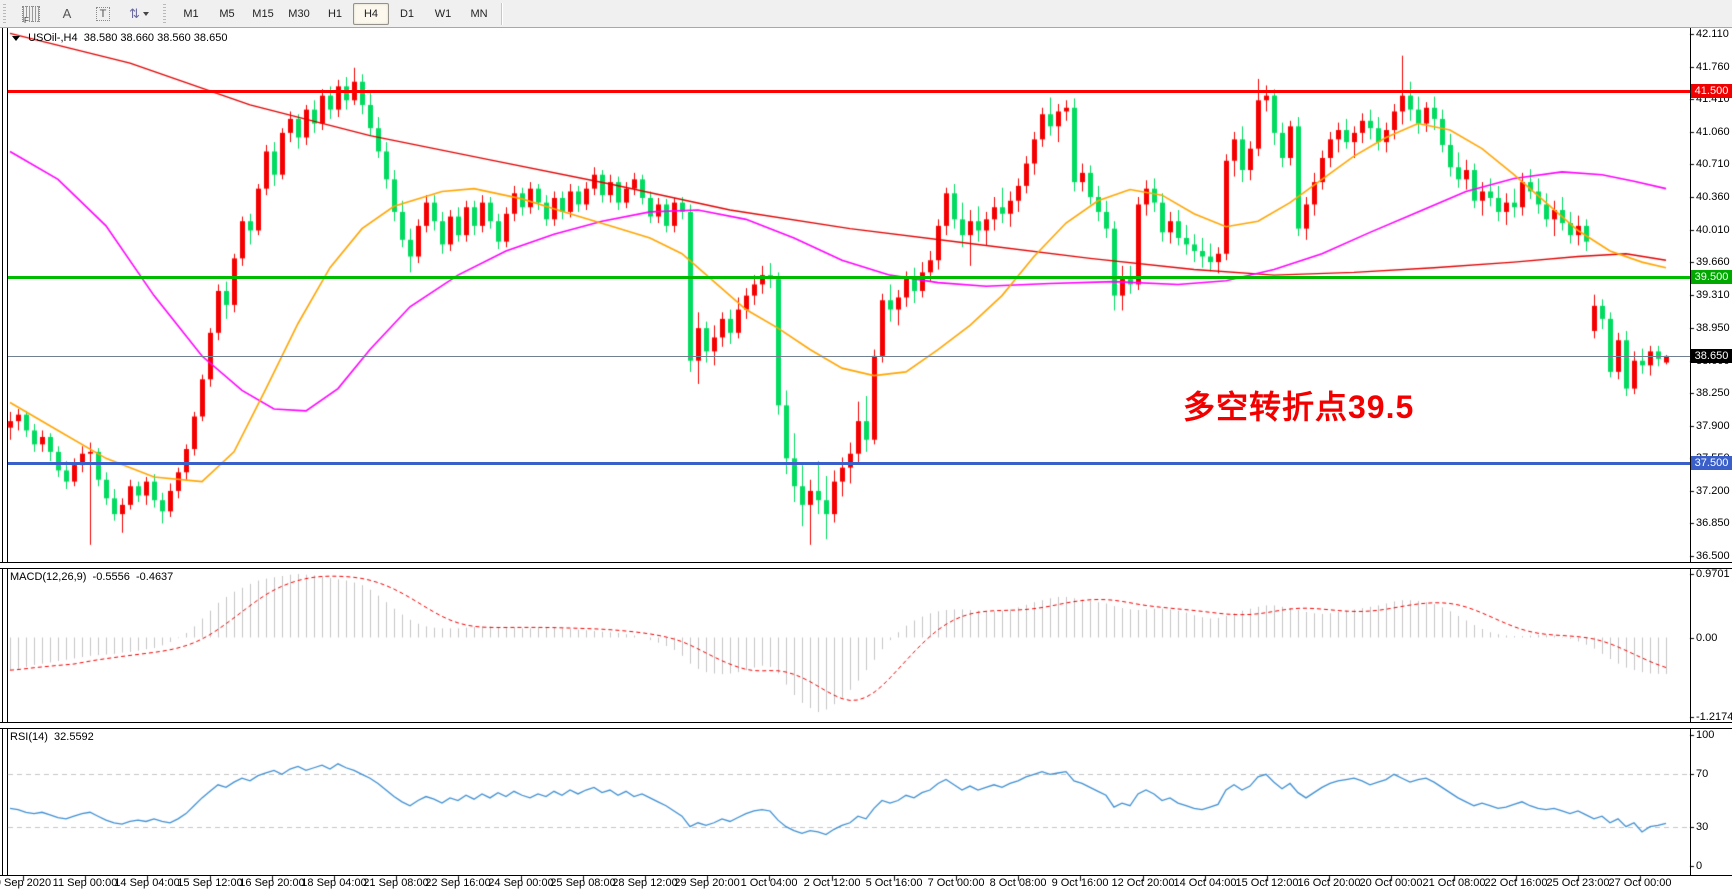 This screenshot has height=889, width=1732. What do you see at coordinates (849, 463) in the screenshot?
I see `support-line` at bounding box center [849, 463].